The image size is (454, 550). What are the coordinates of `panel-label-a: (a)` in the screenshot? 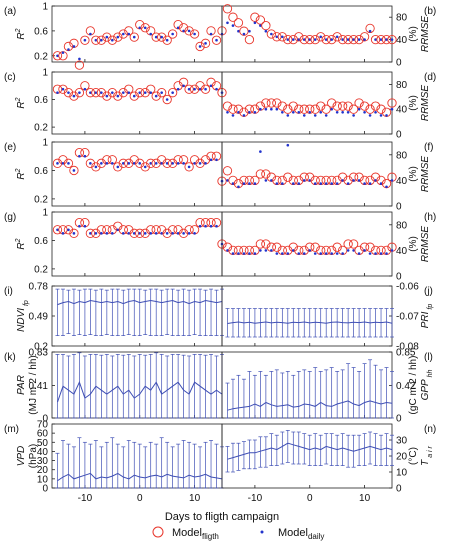 It's located at (10, 11).